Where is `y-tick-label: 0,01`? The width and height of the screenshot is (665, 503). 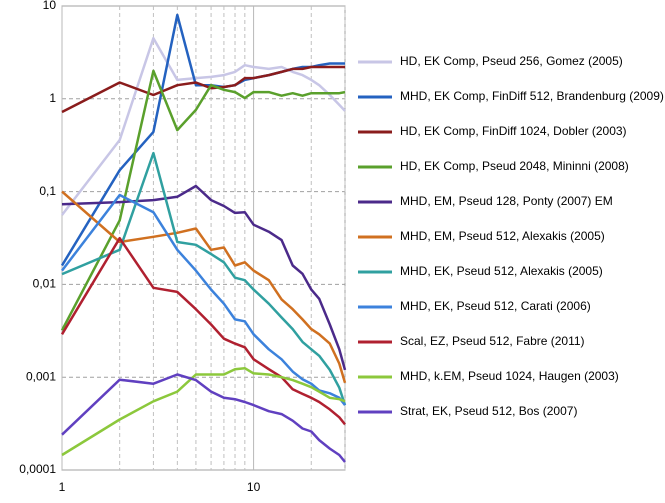
y-tick-label: 0,01 is located at coordinates (45, 284).